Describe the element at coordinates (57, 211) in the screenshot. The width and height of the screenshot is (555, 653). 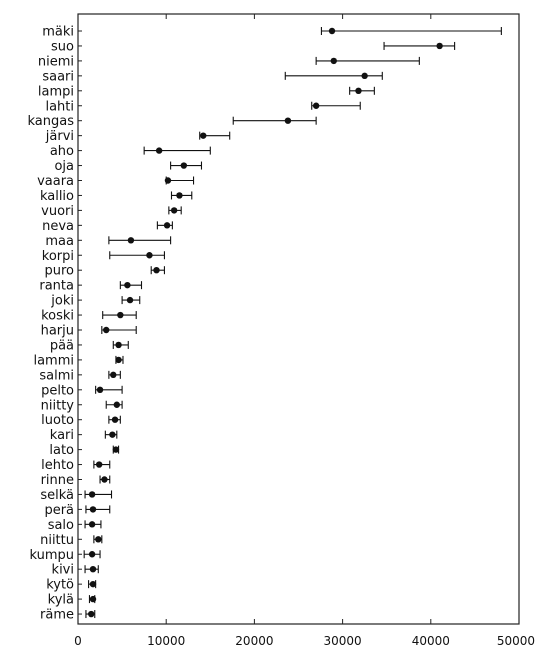
I see `category-label: vuori` at that location.